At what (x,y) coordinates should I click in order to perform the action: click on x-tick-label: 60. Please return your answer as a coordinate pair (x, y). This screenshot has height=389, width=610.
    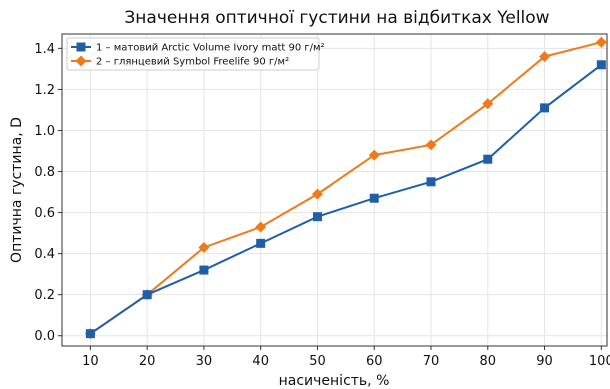
    Looking at the image, I should click on (374, 361).